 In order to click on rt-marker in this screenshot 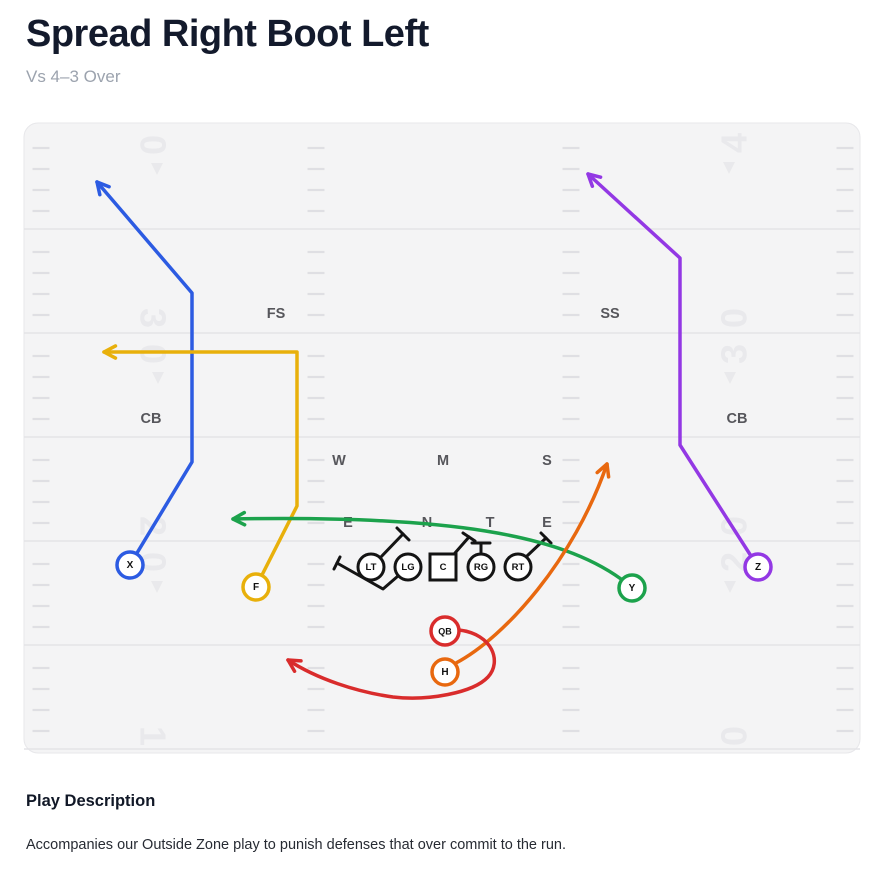, I will do `click(518, 567)`.